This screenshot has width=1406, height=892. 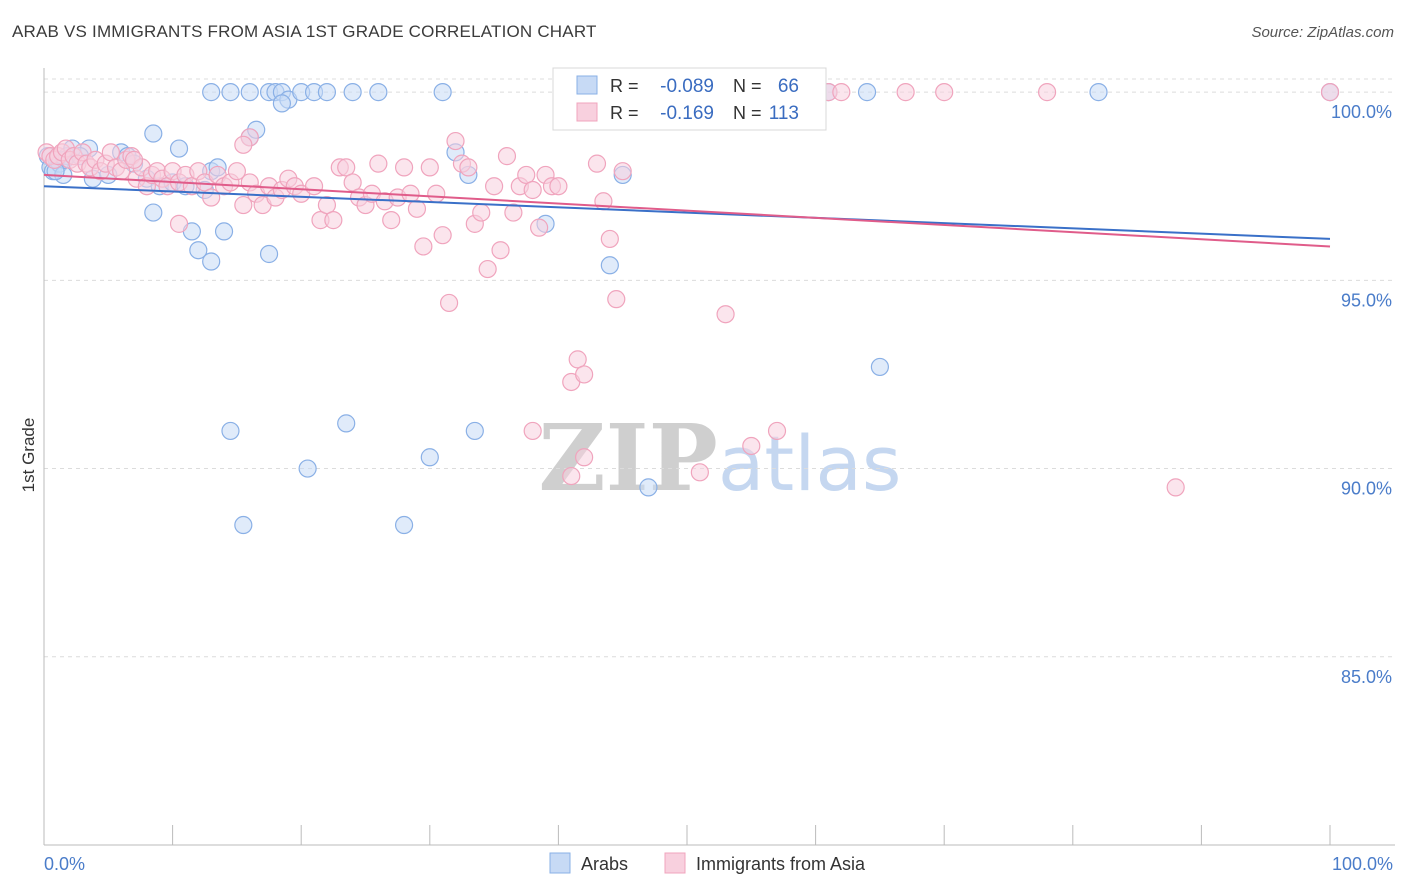 I want to click on legend-r-value: -0.169, so click(x=687, y=113).